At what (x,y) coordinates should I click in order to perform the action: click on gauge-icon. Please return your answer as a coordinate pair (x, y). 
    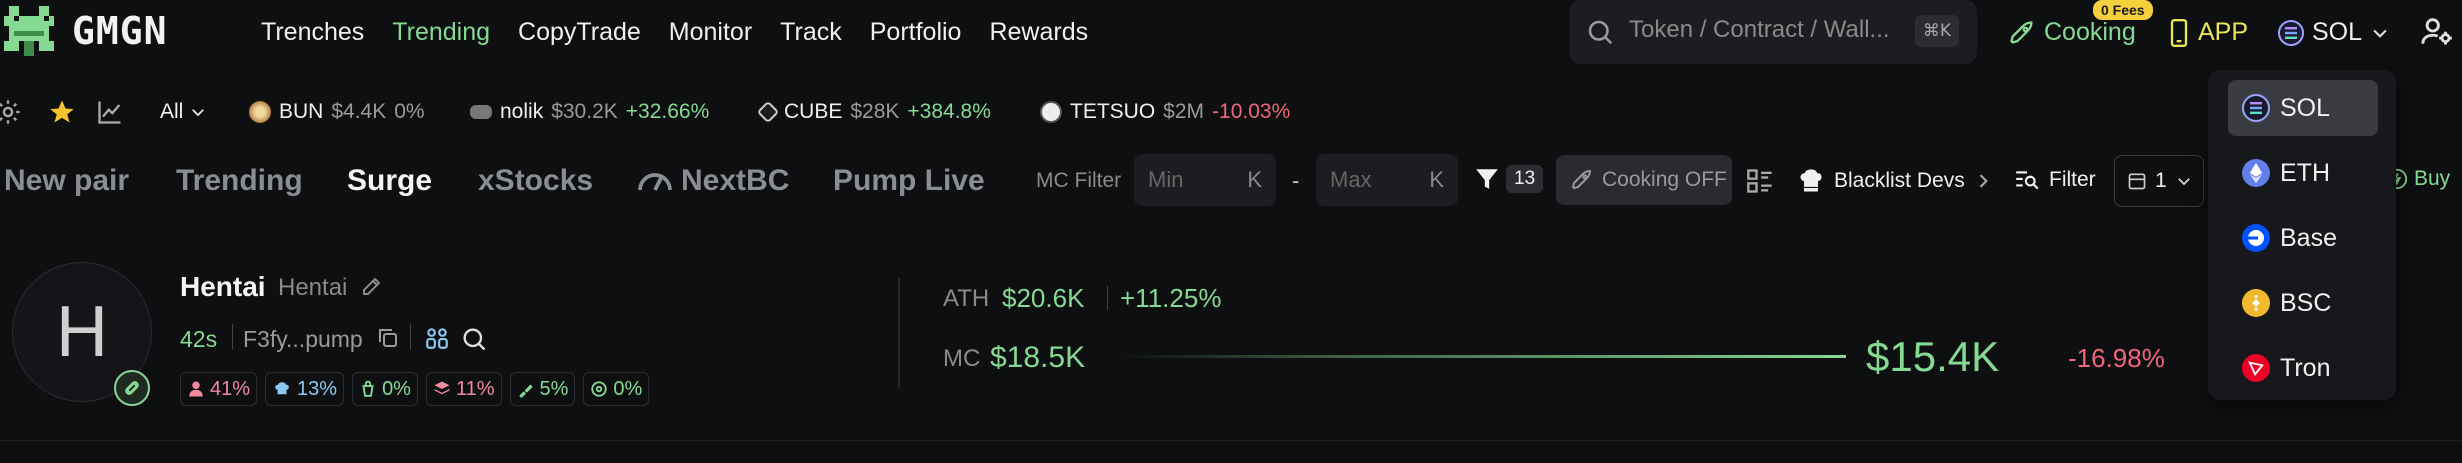
    Looking at the image, I should click on (655, 182).